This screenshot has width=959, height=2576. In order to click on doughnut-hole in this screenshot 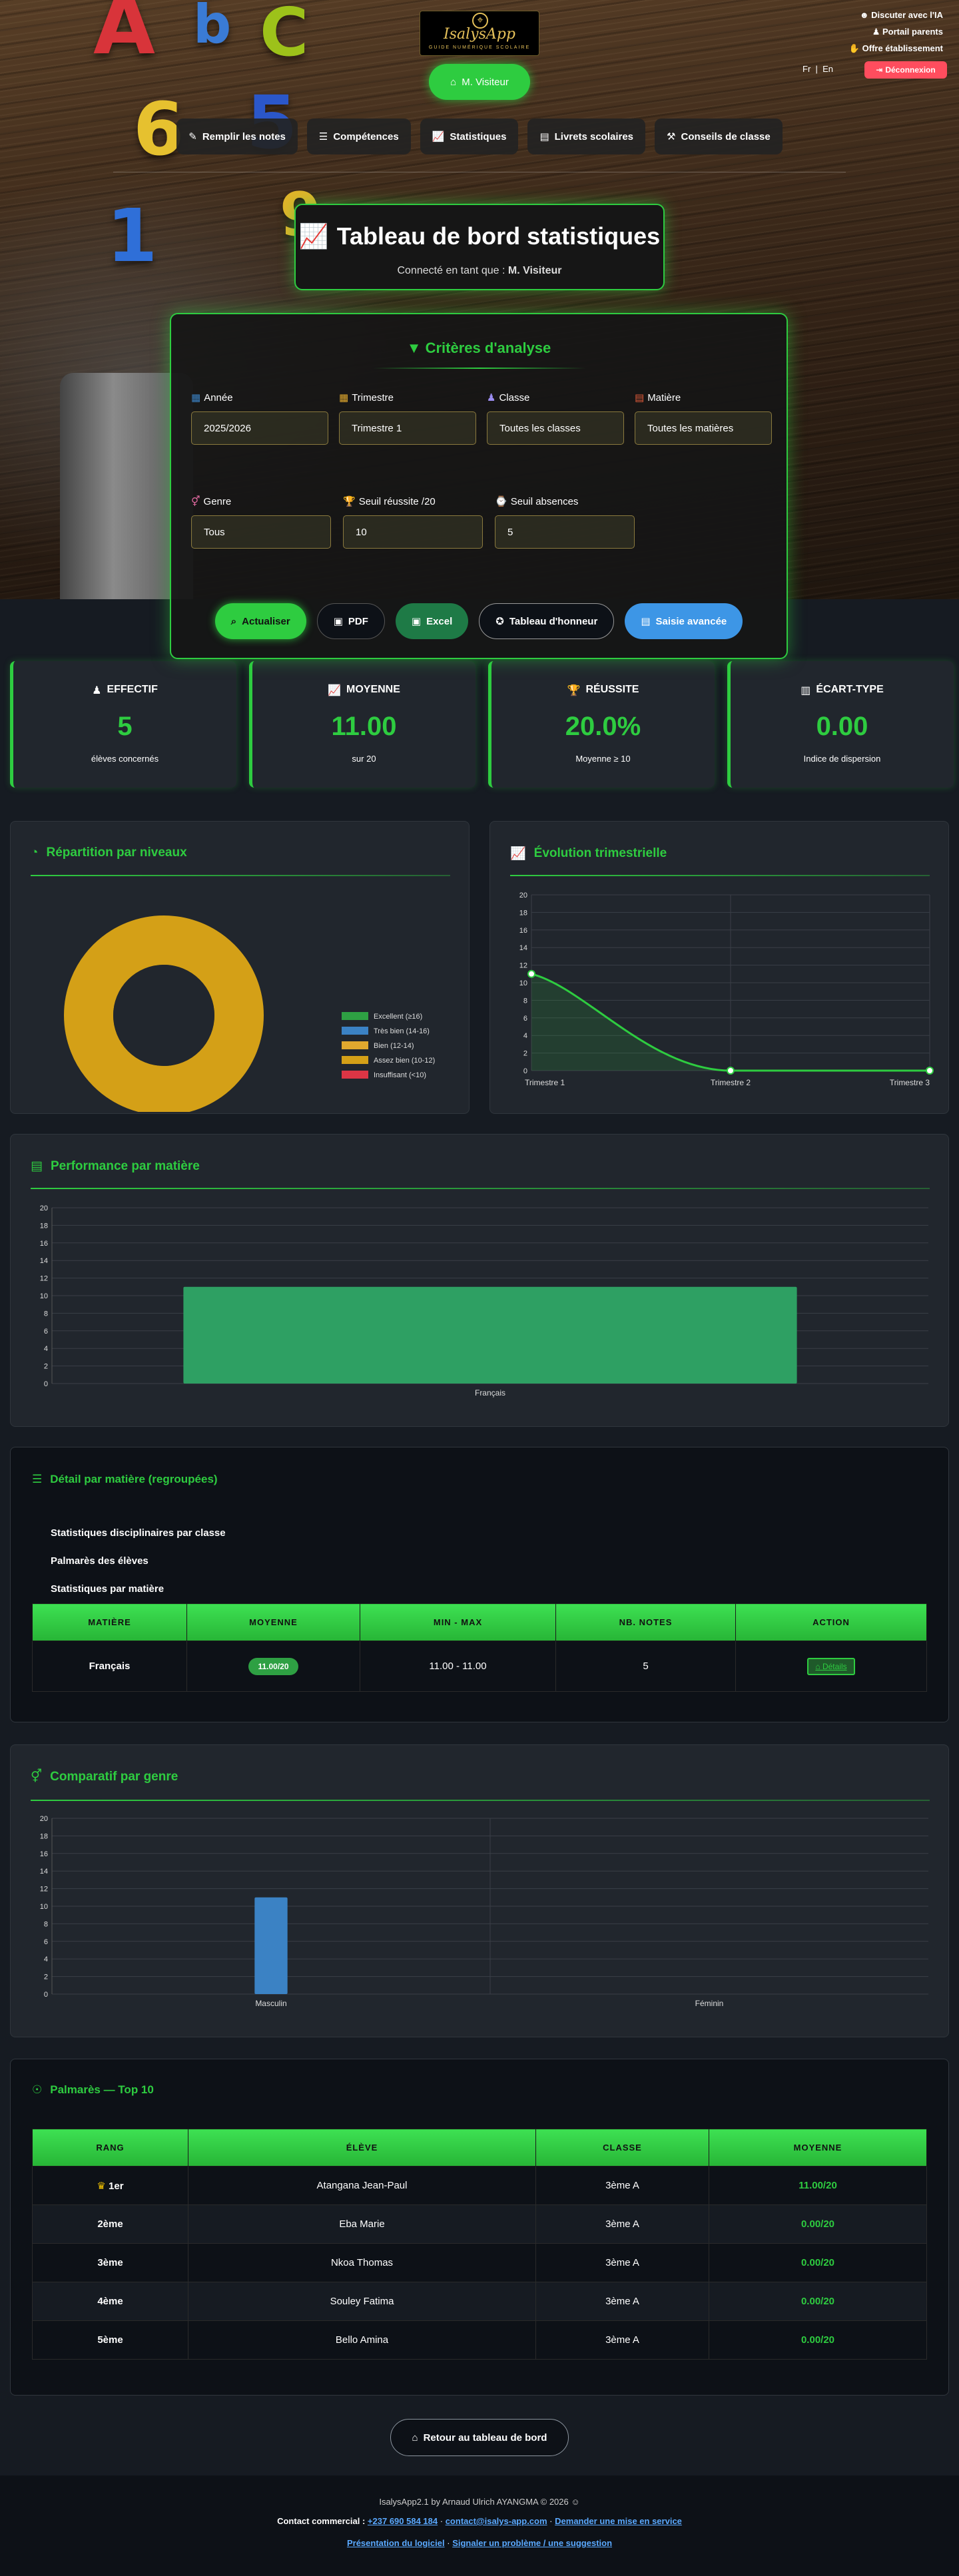, I will do `click(163, 1016)`.